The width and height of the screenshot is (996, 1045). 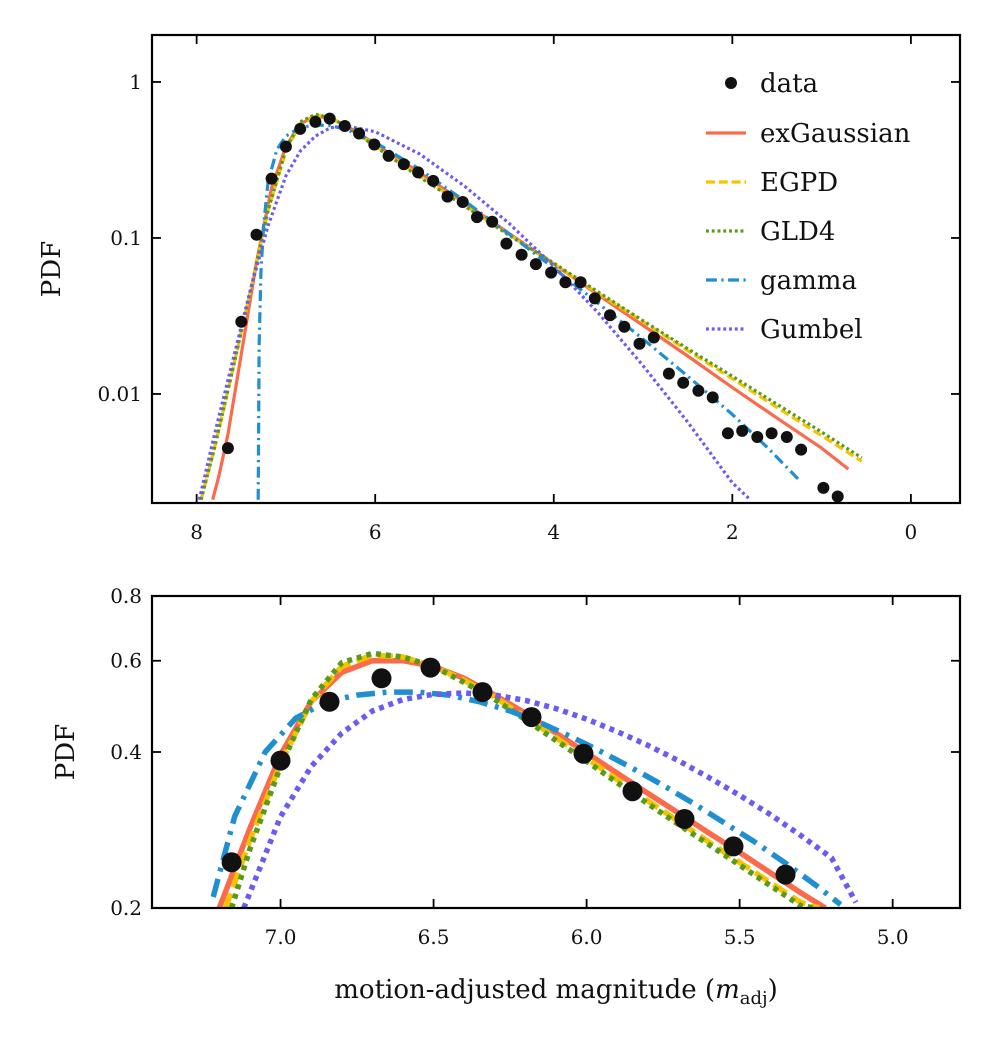 I want to click on bottom-x-tick-label: 5.0, so click(x=893, y=937).